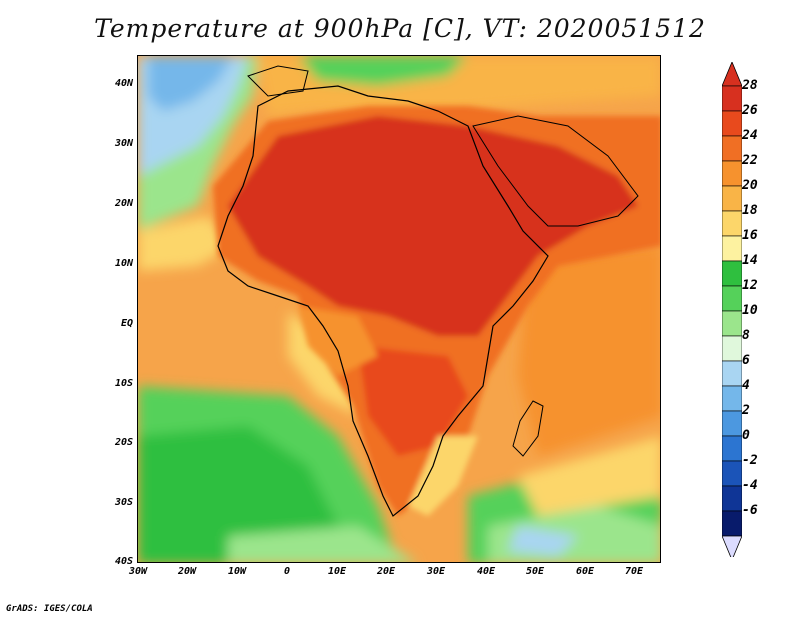  I want to click on lon-tick: 30W, so click(138, 571).